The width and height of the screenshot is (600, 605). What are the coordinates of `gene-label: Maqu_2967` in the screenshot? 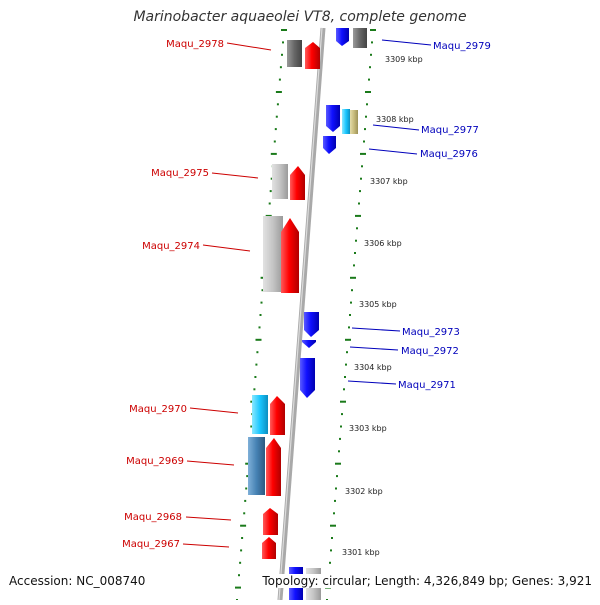 It's located at (151, 544).